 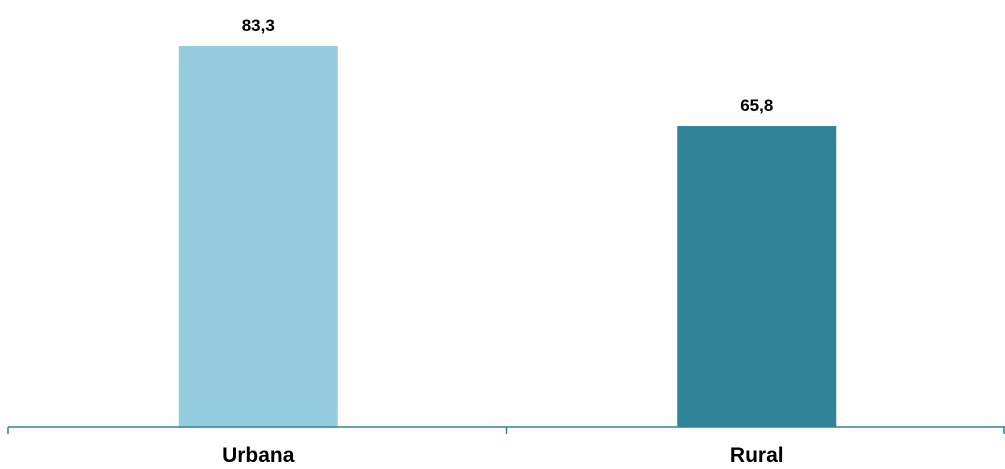 What do you see at coordinates (258, 455) in the screenshot?
I see `category-label-urbana: Urbana` at bounding box center [258, 455].